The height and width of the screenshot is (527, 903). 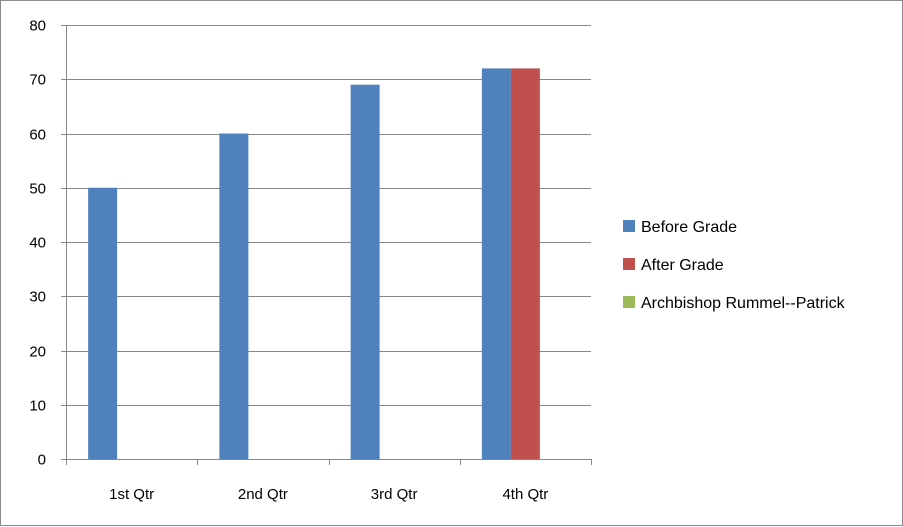 I want to click on legend-swatch-archbishop-rummel-patrick, so click(x=629, y=302).